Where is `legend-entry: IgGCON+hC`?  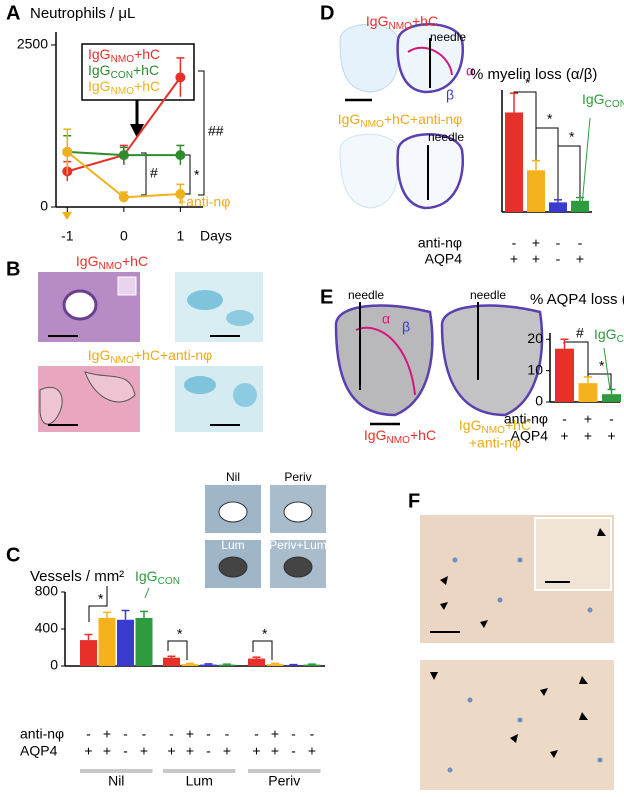 legend-entry: IgGCON+hC is located at coordinates (123, 71).